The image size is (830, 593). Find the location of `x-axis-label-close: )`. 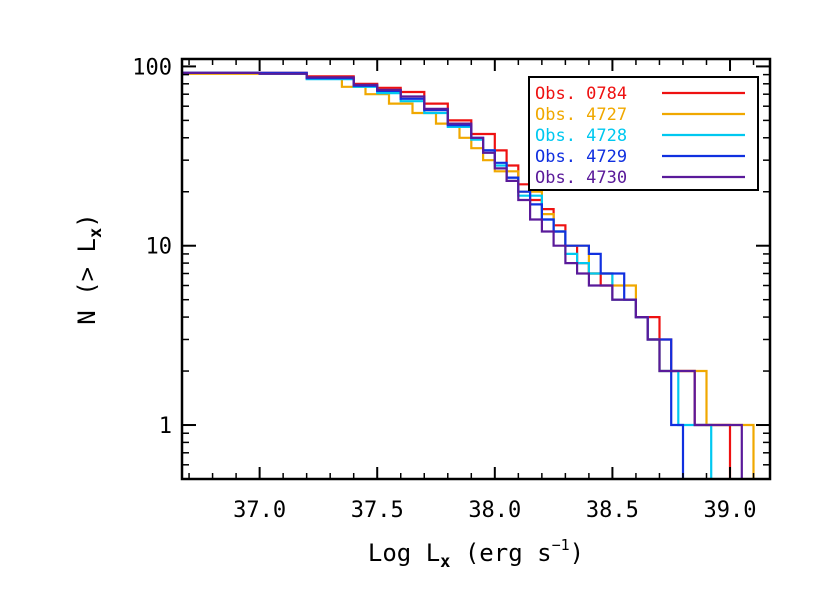

x-axis-label-close: ) is located at coordinates (577, 553).